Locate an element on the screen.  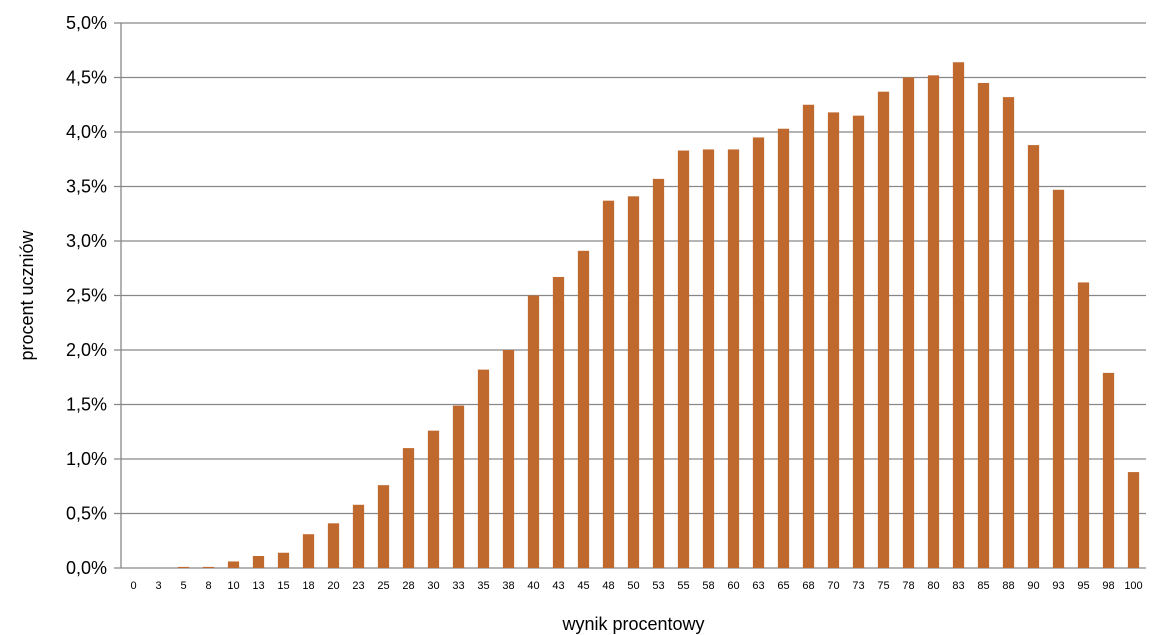
x-tick-label: 58 is located at coordinates (708, 586).